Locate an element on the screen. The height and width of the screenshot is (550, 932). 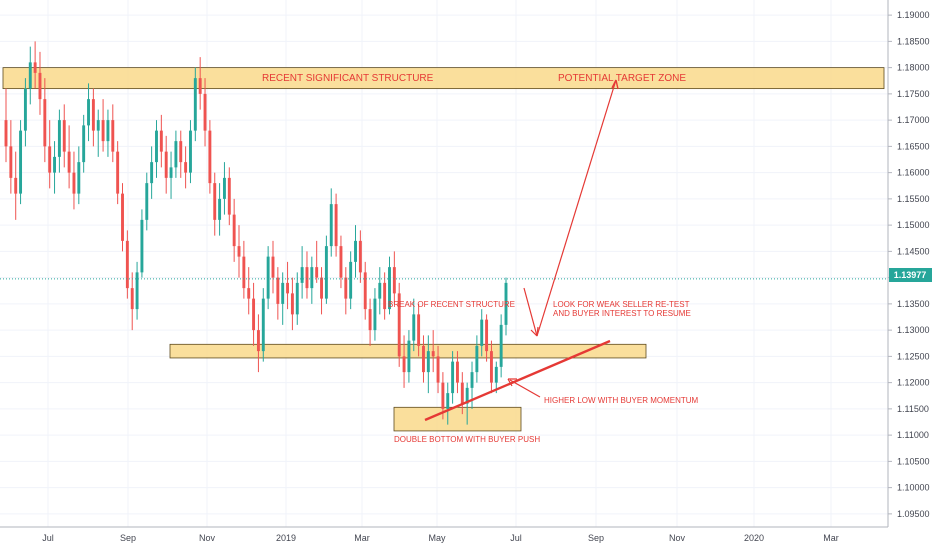
price-tick-label: 1.16500 is located at coordinates (913, 146).